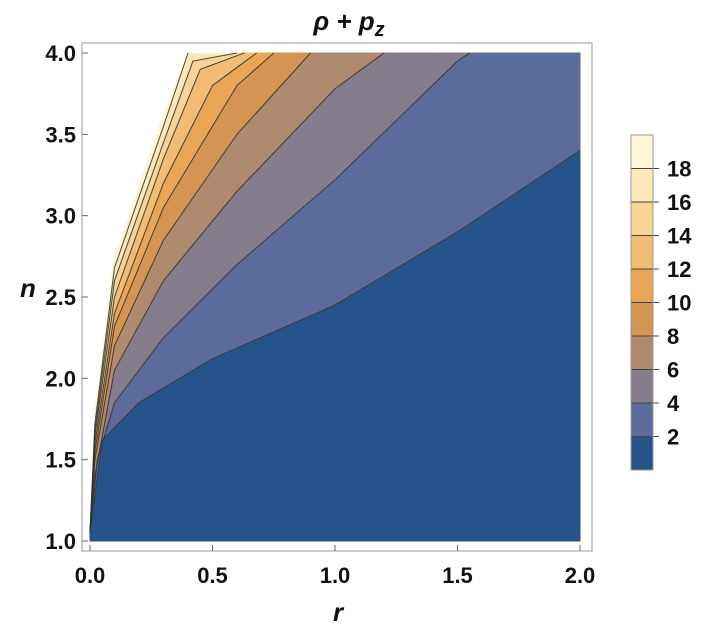 Image resolution: width=705 pixels, height=629 pixels. What do you see at coordinates (679, 202) in the screenshot?
I see `legend-label: 16` at bounding box center [679, 202].